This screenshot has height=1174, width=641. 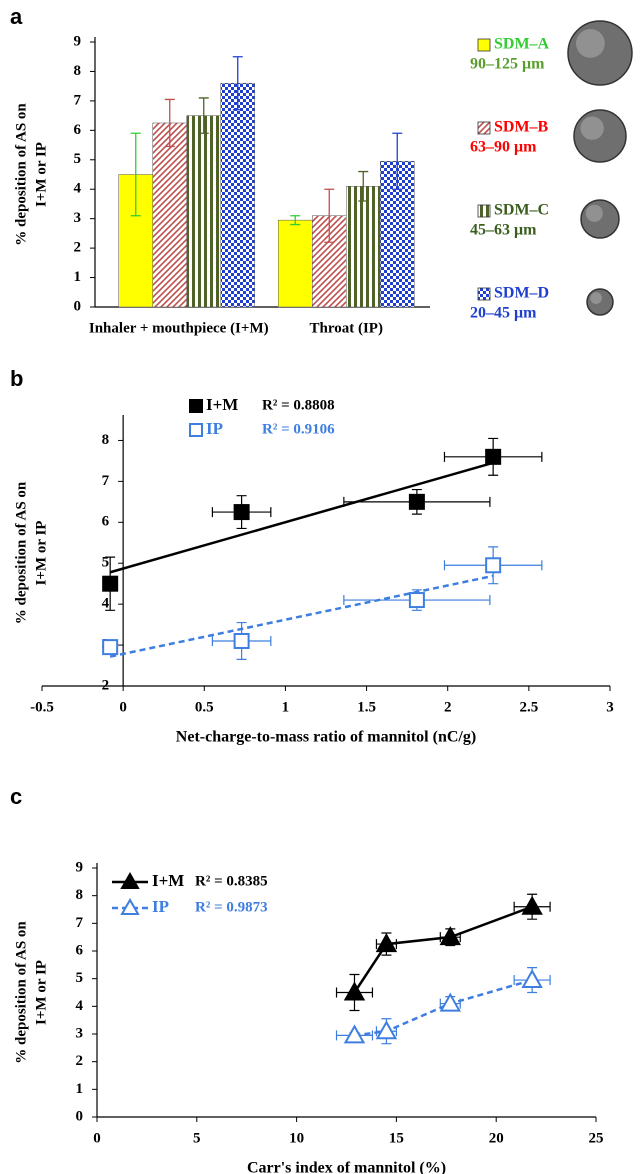 I want to click on x-tick-label: 5, so click(x=197, y=1138).